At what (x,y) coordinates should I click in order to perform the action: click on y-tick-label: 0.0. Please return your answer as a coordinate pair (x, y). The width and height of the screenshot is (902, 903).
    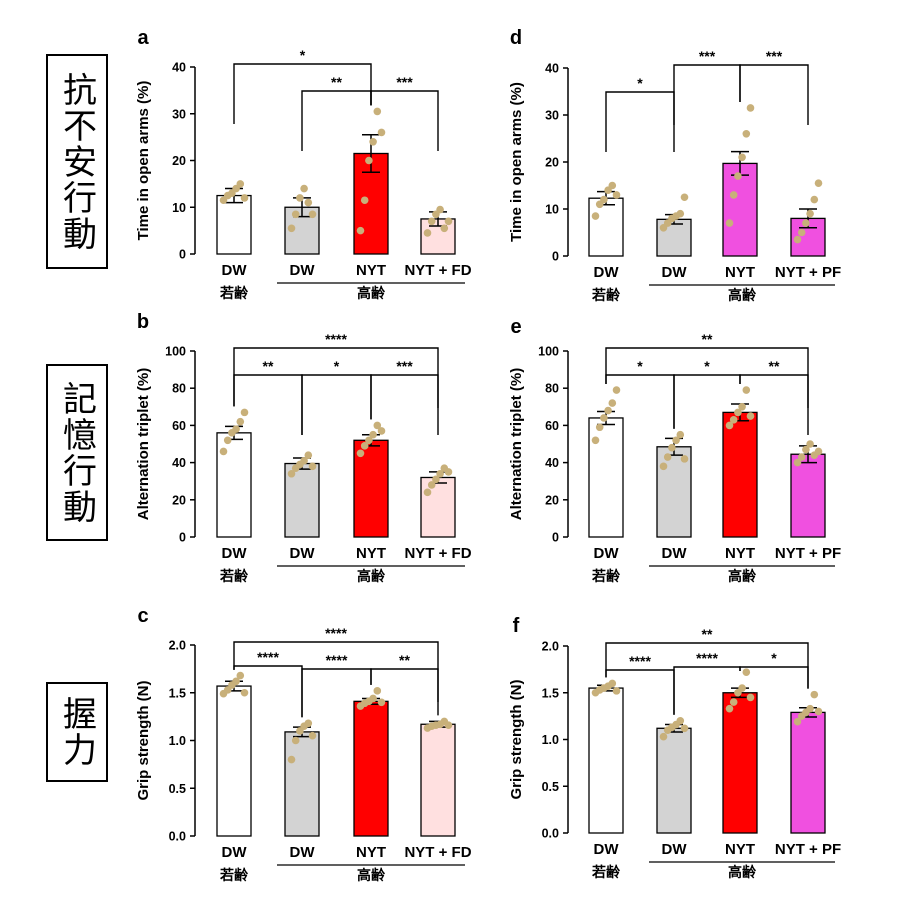
    Looking at the image, I should click on (177, 837).